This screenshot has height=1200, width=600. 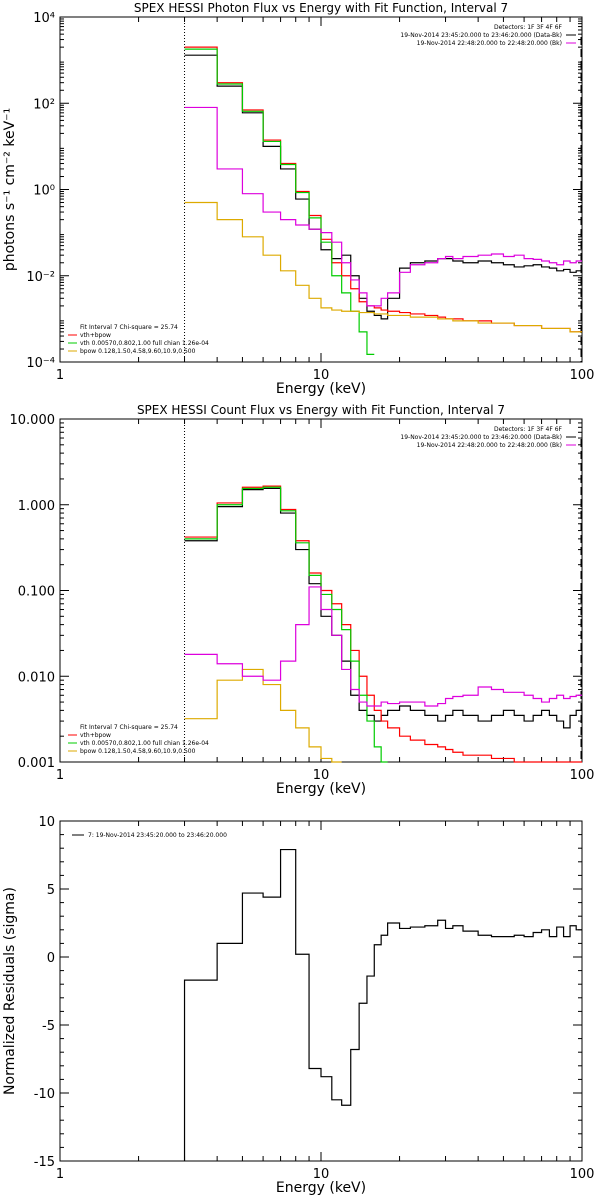 What do you see at coordinates (40, 277) in the screenshot?
I see `y-tick-label-1: 10⁻²` at bounding box center [40, 277].